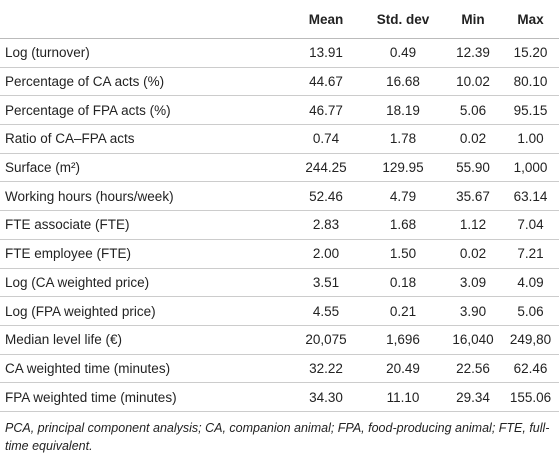 The width and height of the screenshot is (559, 455). What do you see at coordinates (326, 139) in the screenshot?
I see `cell: 0.74` at bounding box center [326, 139].